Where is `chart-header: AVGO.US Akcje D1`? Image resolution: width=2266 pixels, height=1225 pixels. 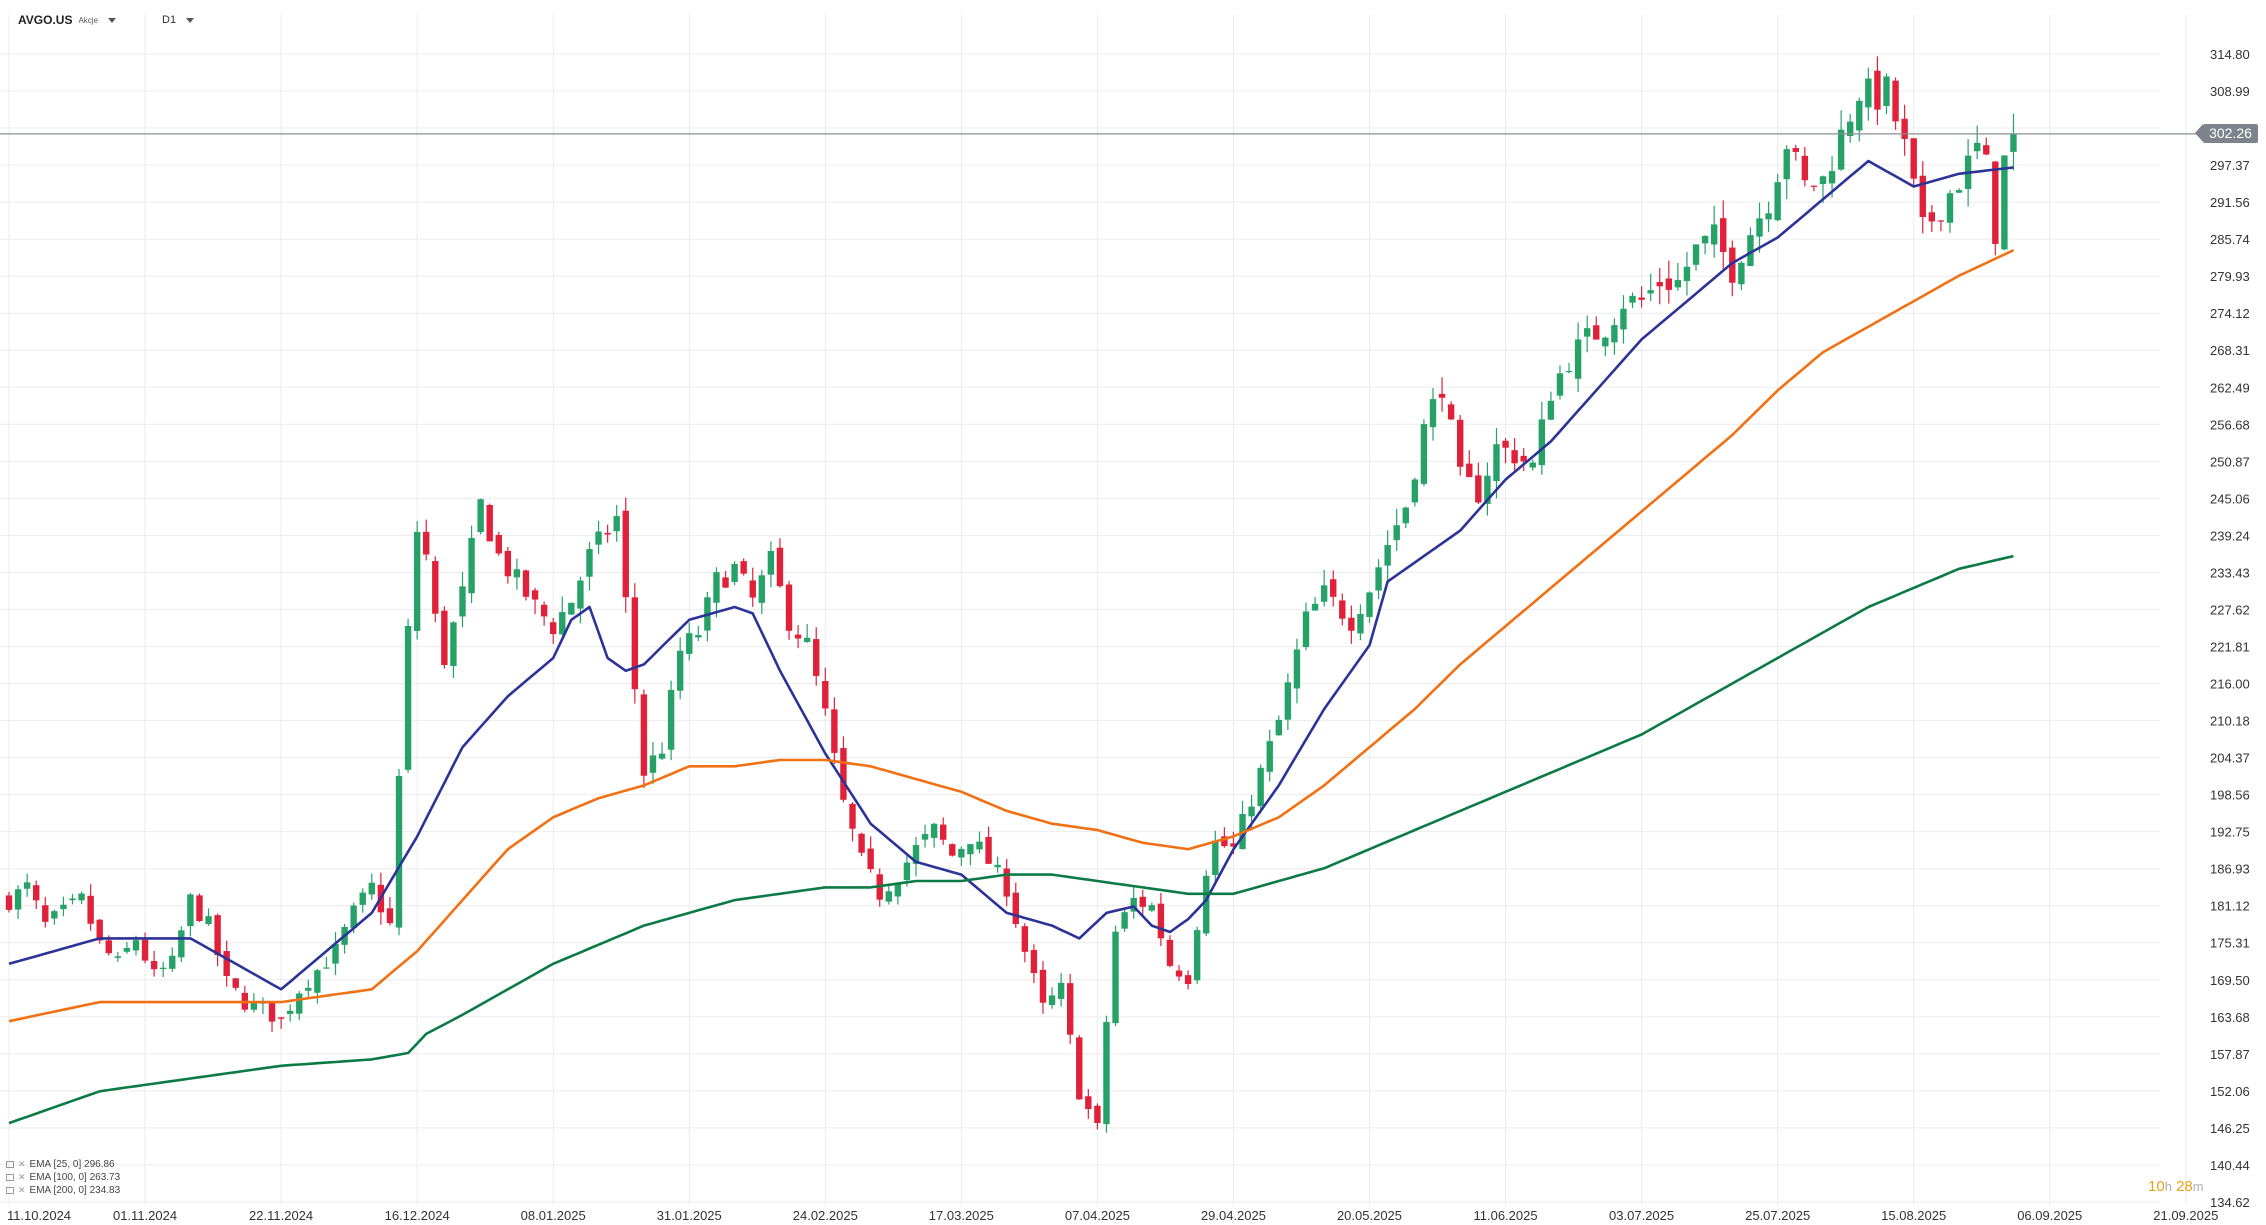
chart-header: AVGO.US Akcje D1 is located at coordinates (106, 20).